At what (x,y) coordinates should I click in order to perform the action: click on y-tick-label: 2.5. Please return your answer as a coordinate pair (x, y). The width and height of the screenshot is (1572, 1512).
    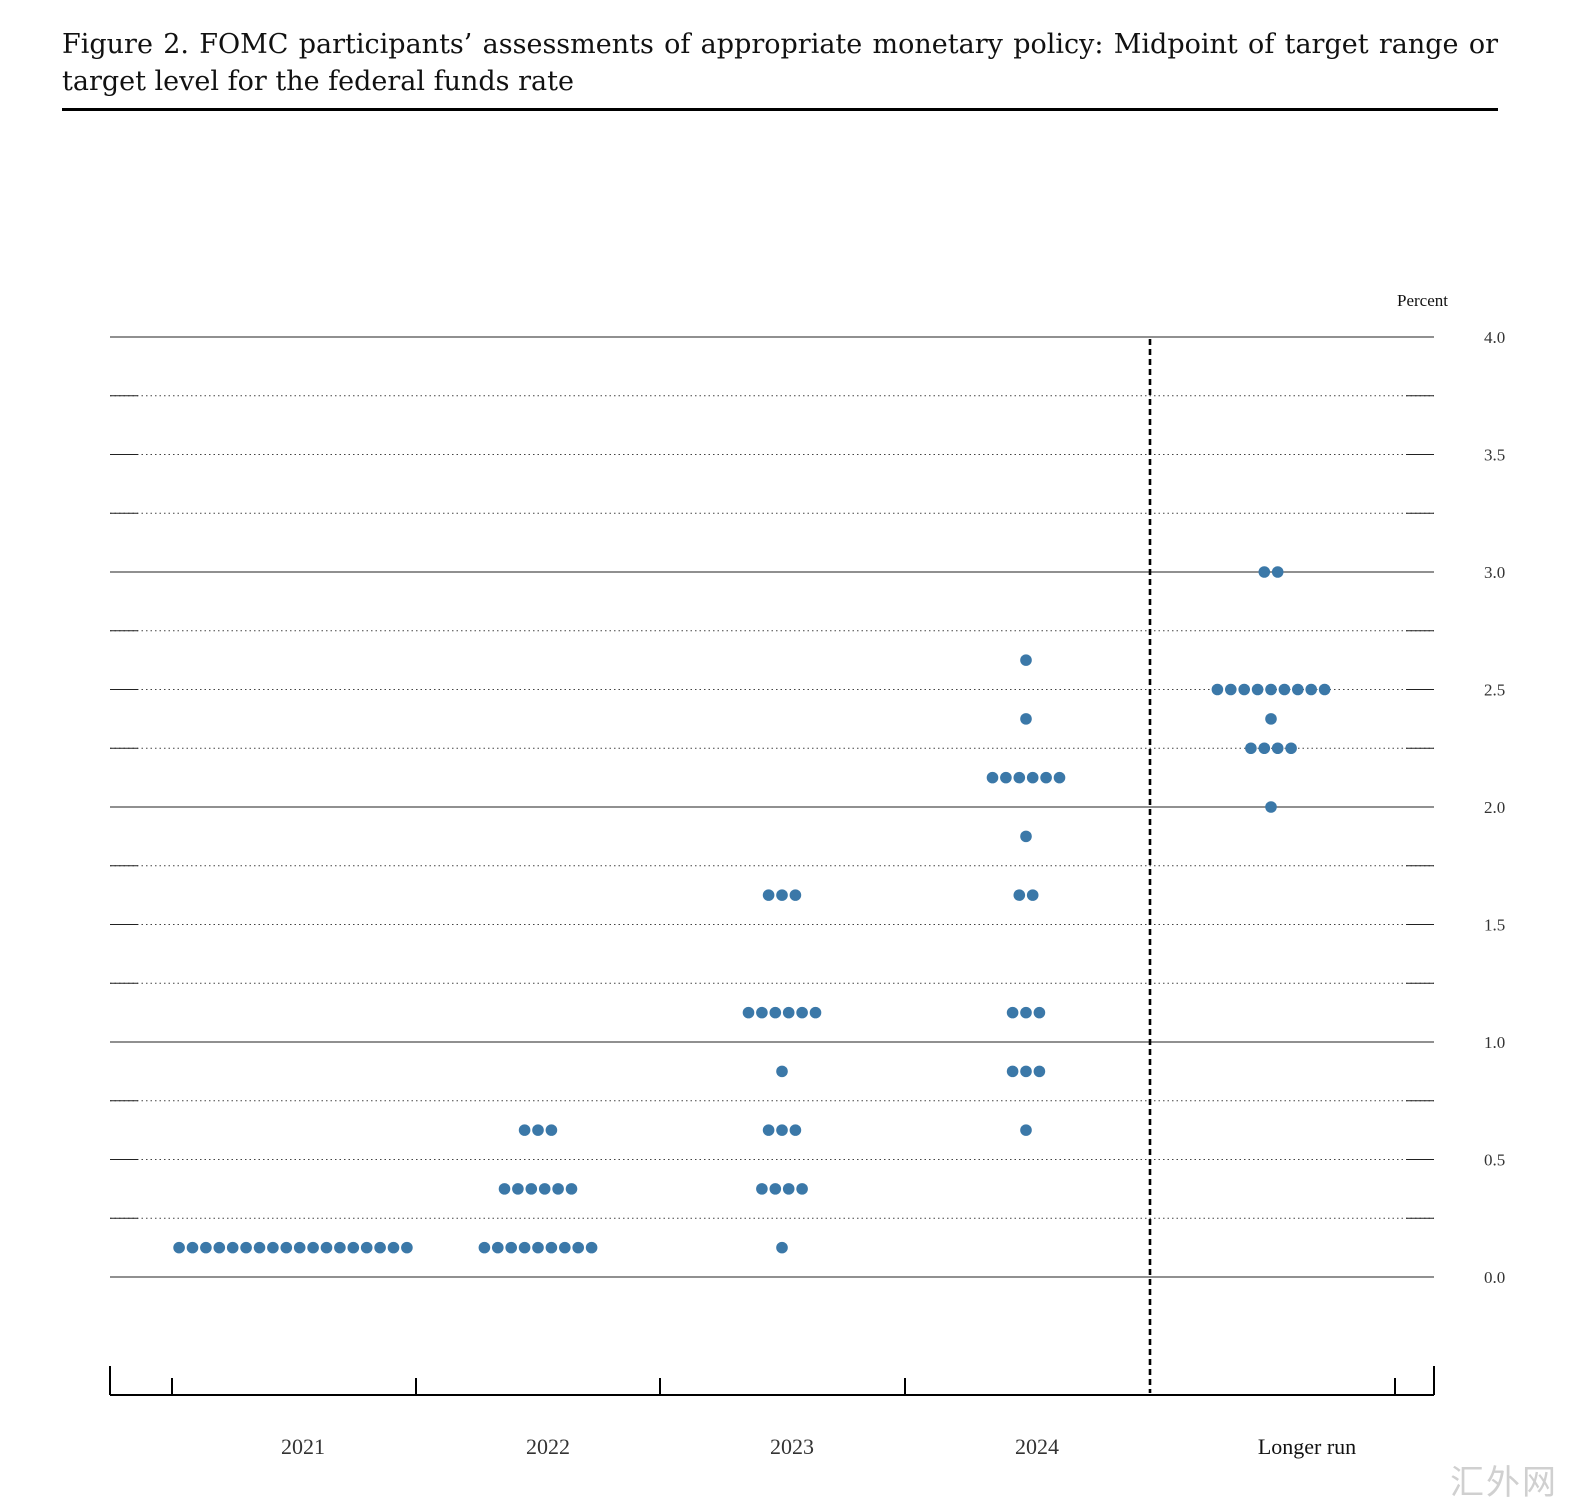
    Looking at the image, I should click on (1494, 690).